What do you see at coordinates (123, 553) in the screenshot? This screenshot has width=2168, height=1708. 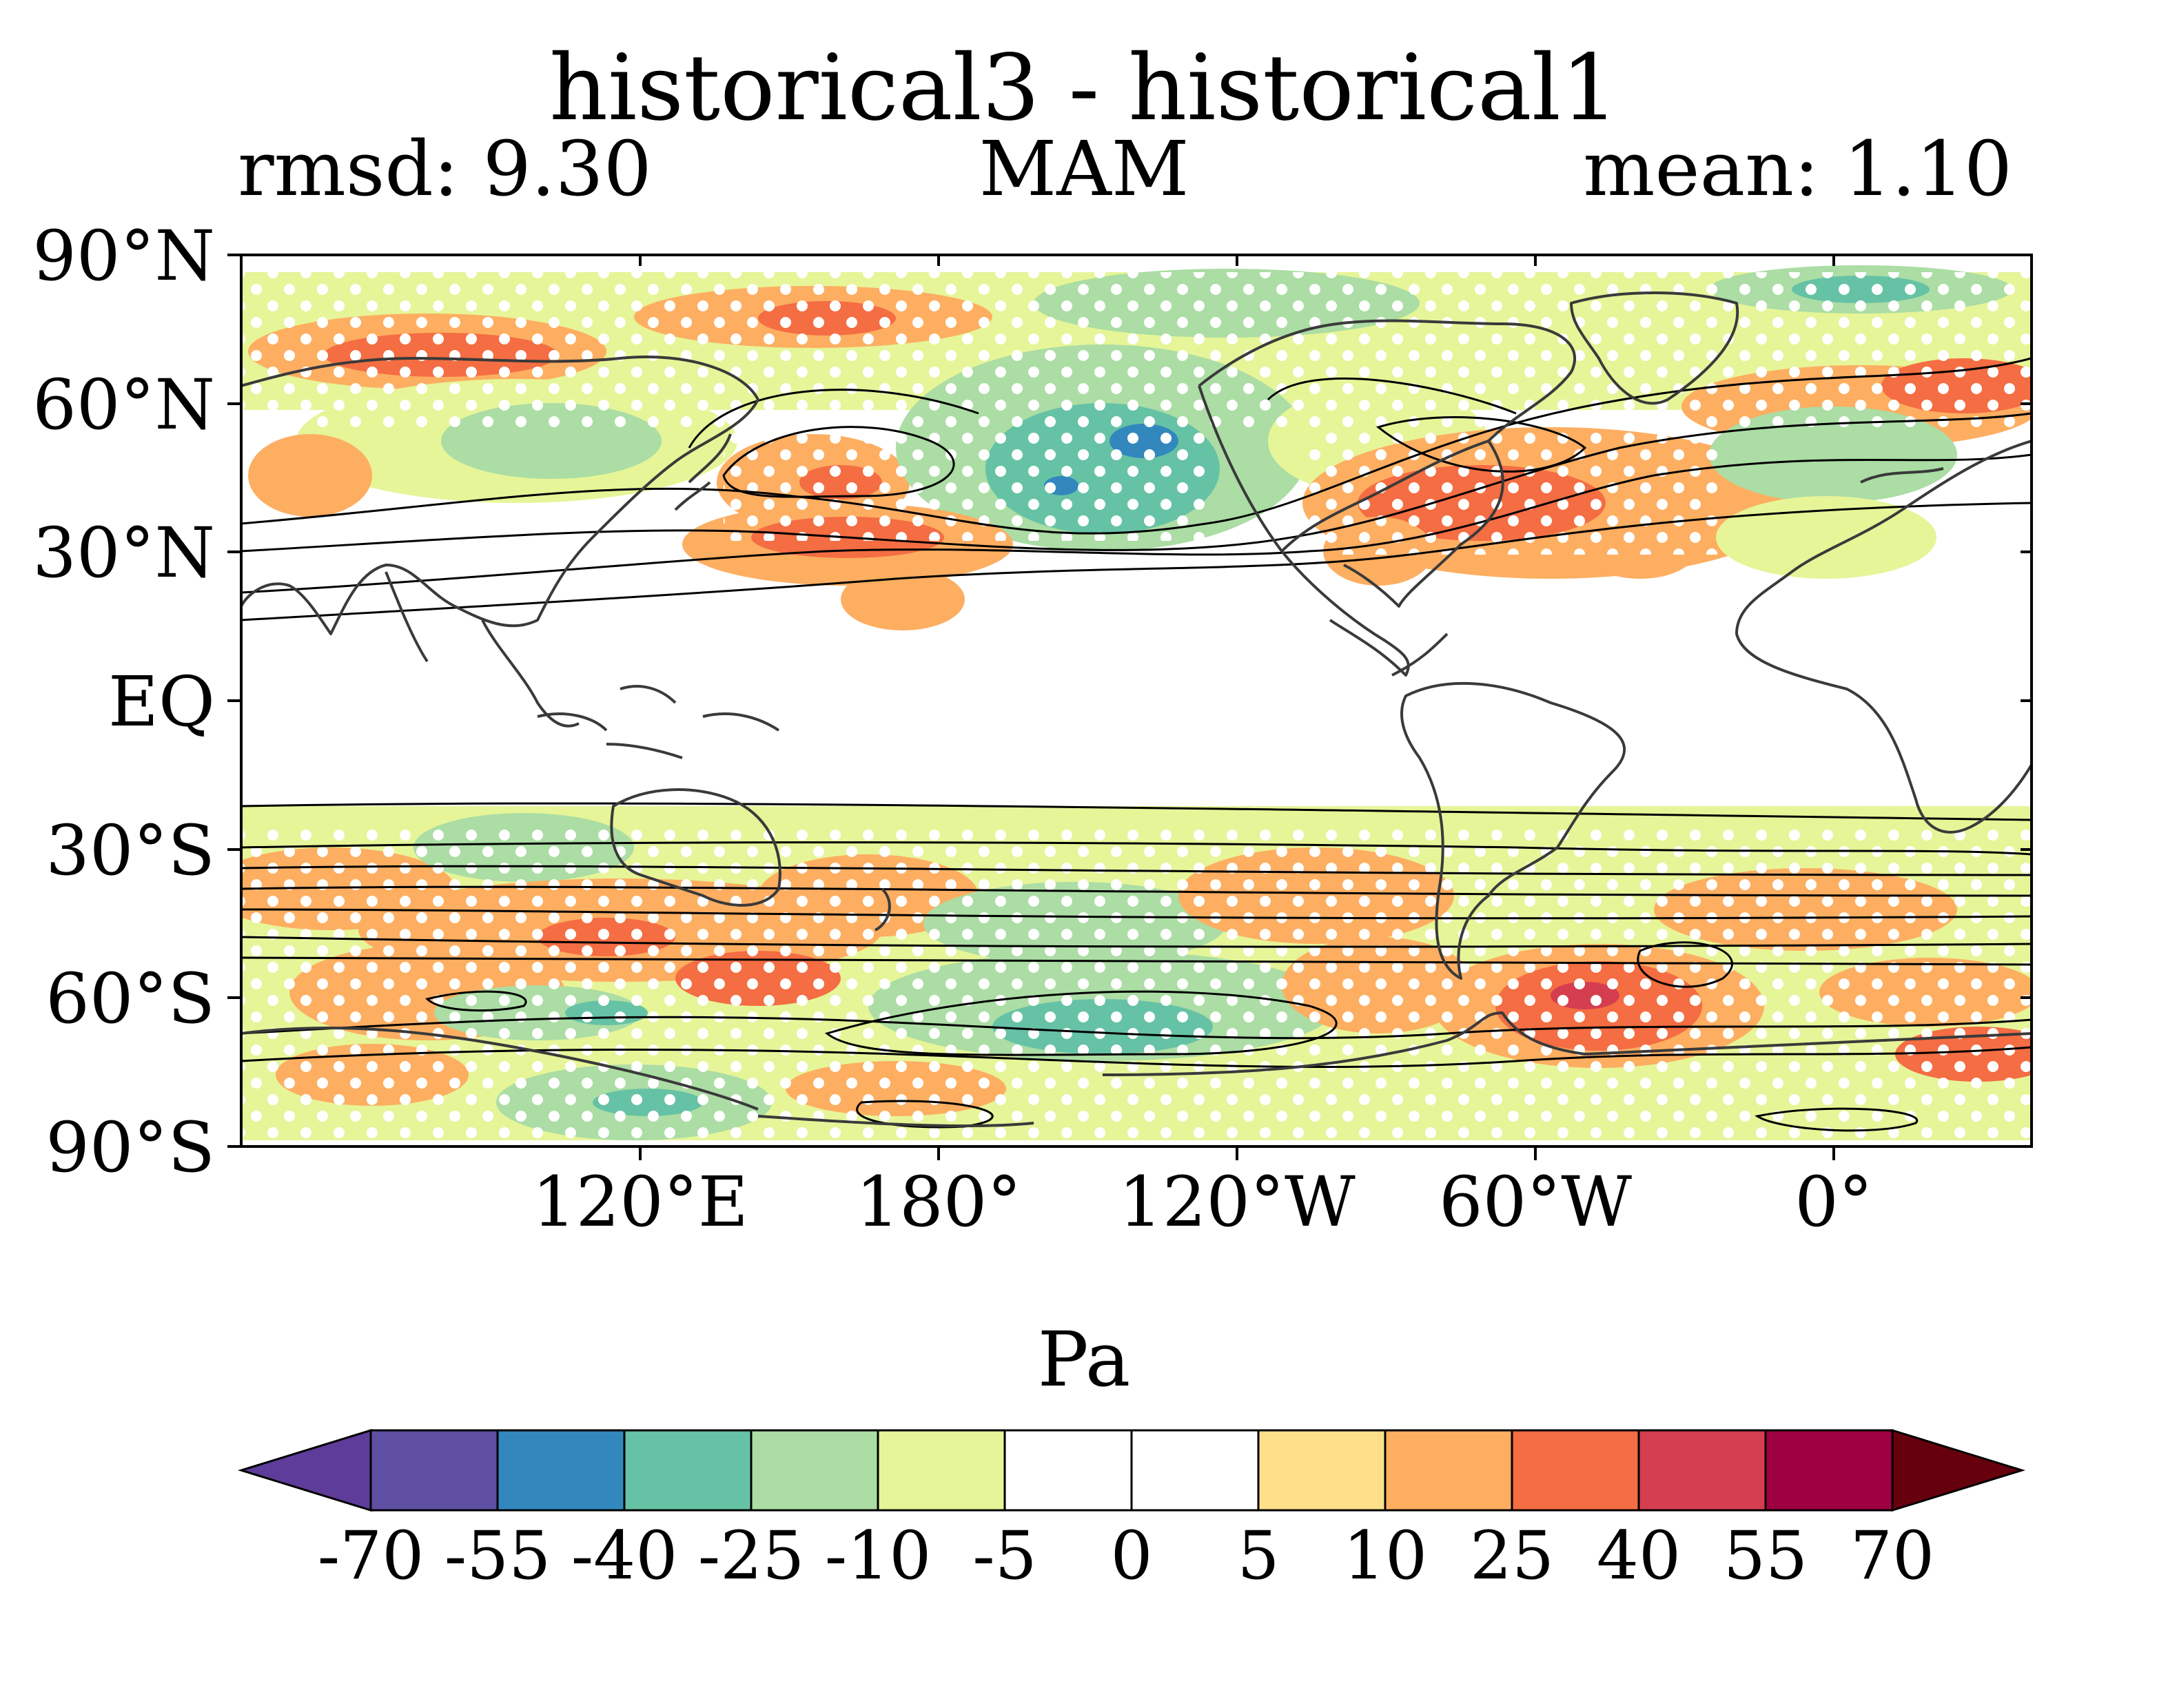 I see `lat-label-30n: 30°N` at bounding box center [123, 553].